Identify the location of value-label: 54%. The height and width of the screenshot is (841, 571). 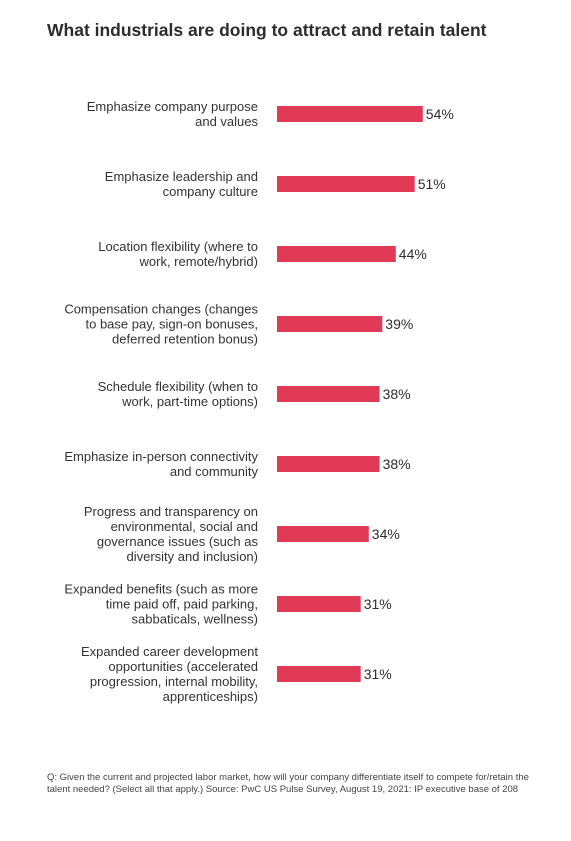
(440, 114).